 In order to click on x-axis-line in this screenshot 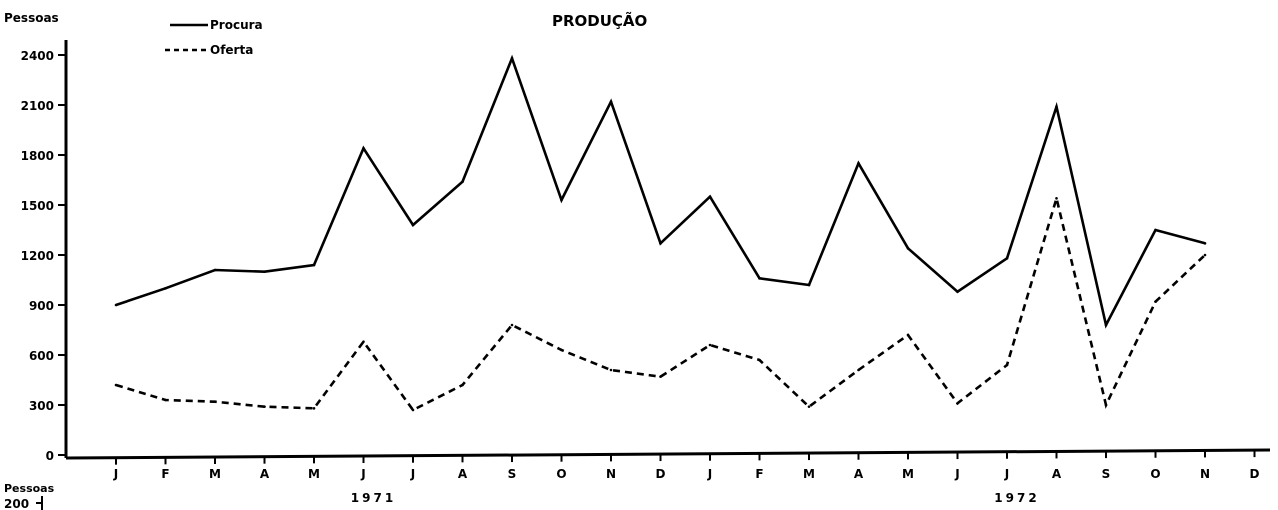, I will do `click(668, 454)`.